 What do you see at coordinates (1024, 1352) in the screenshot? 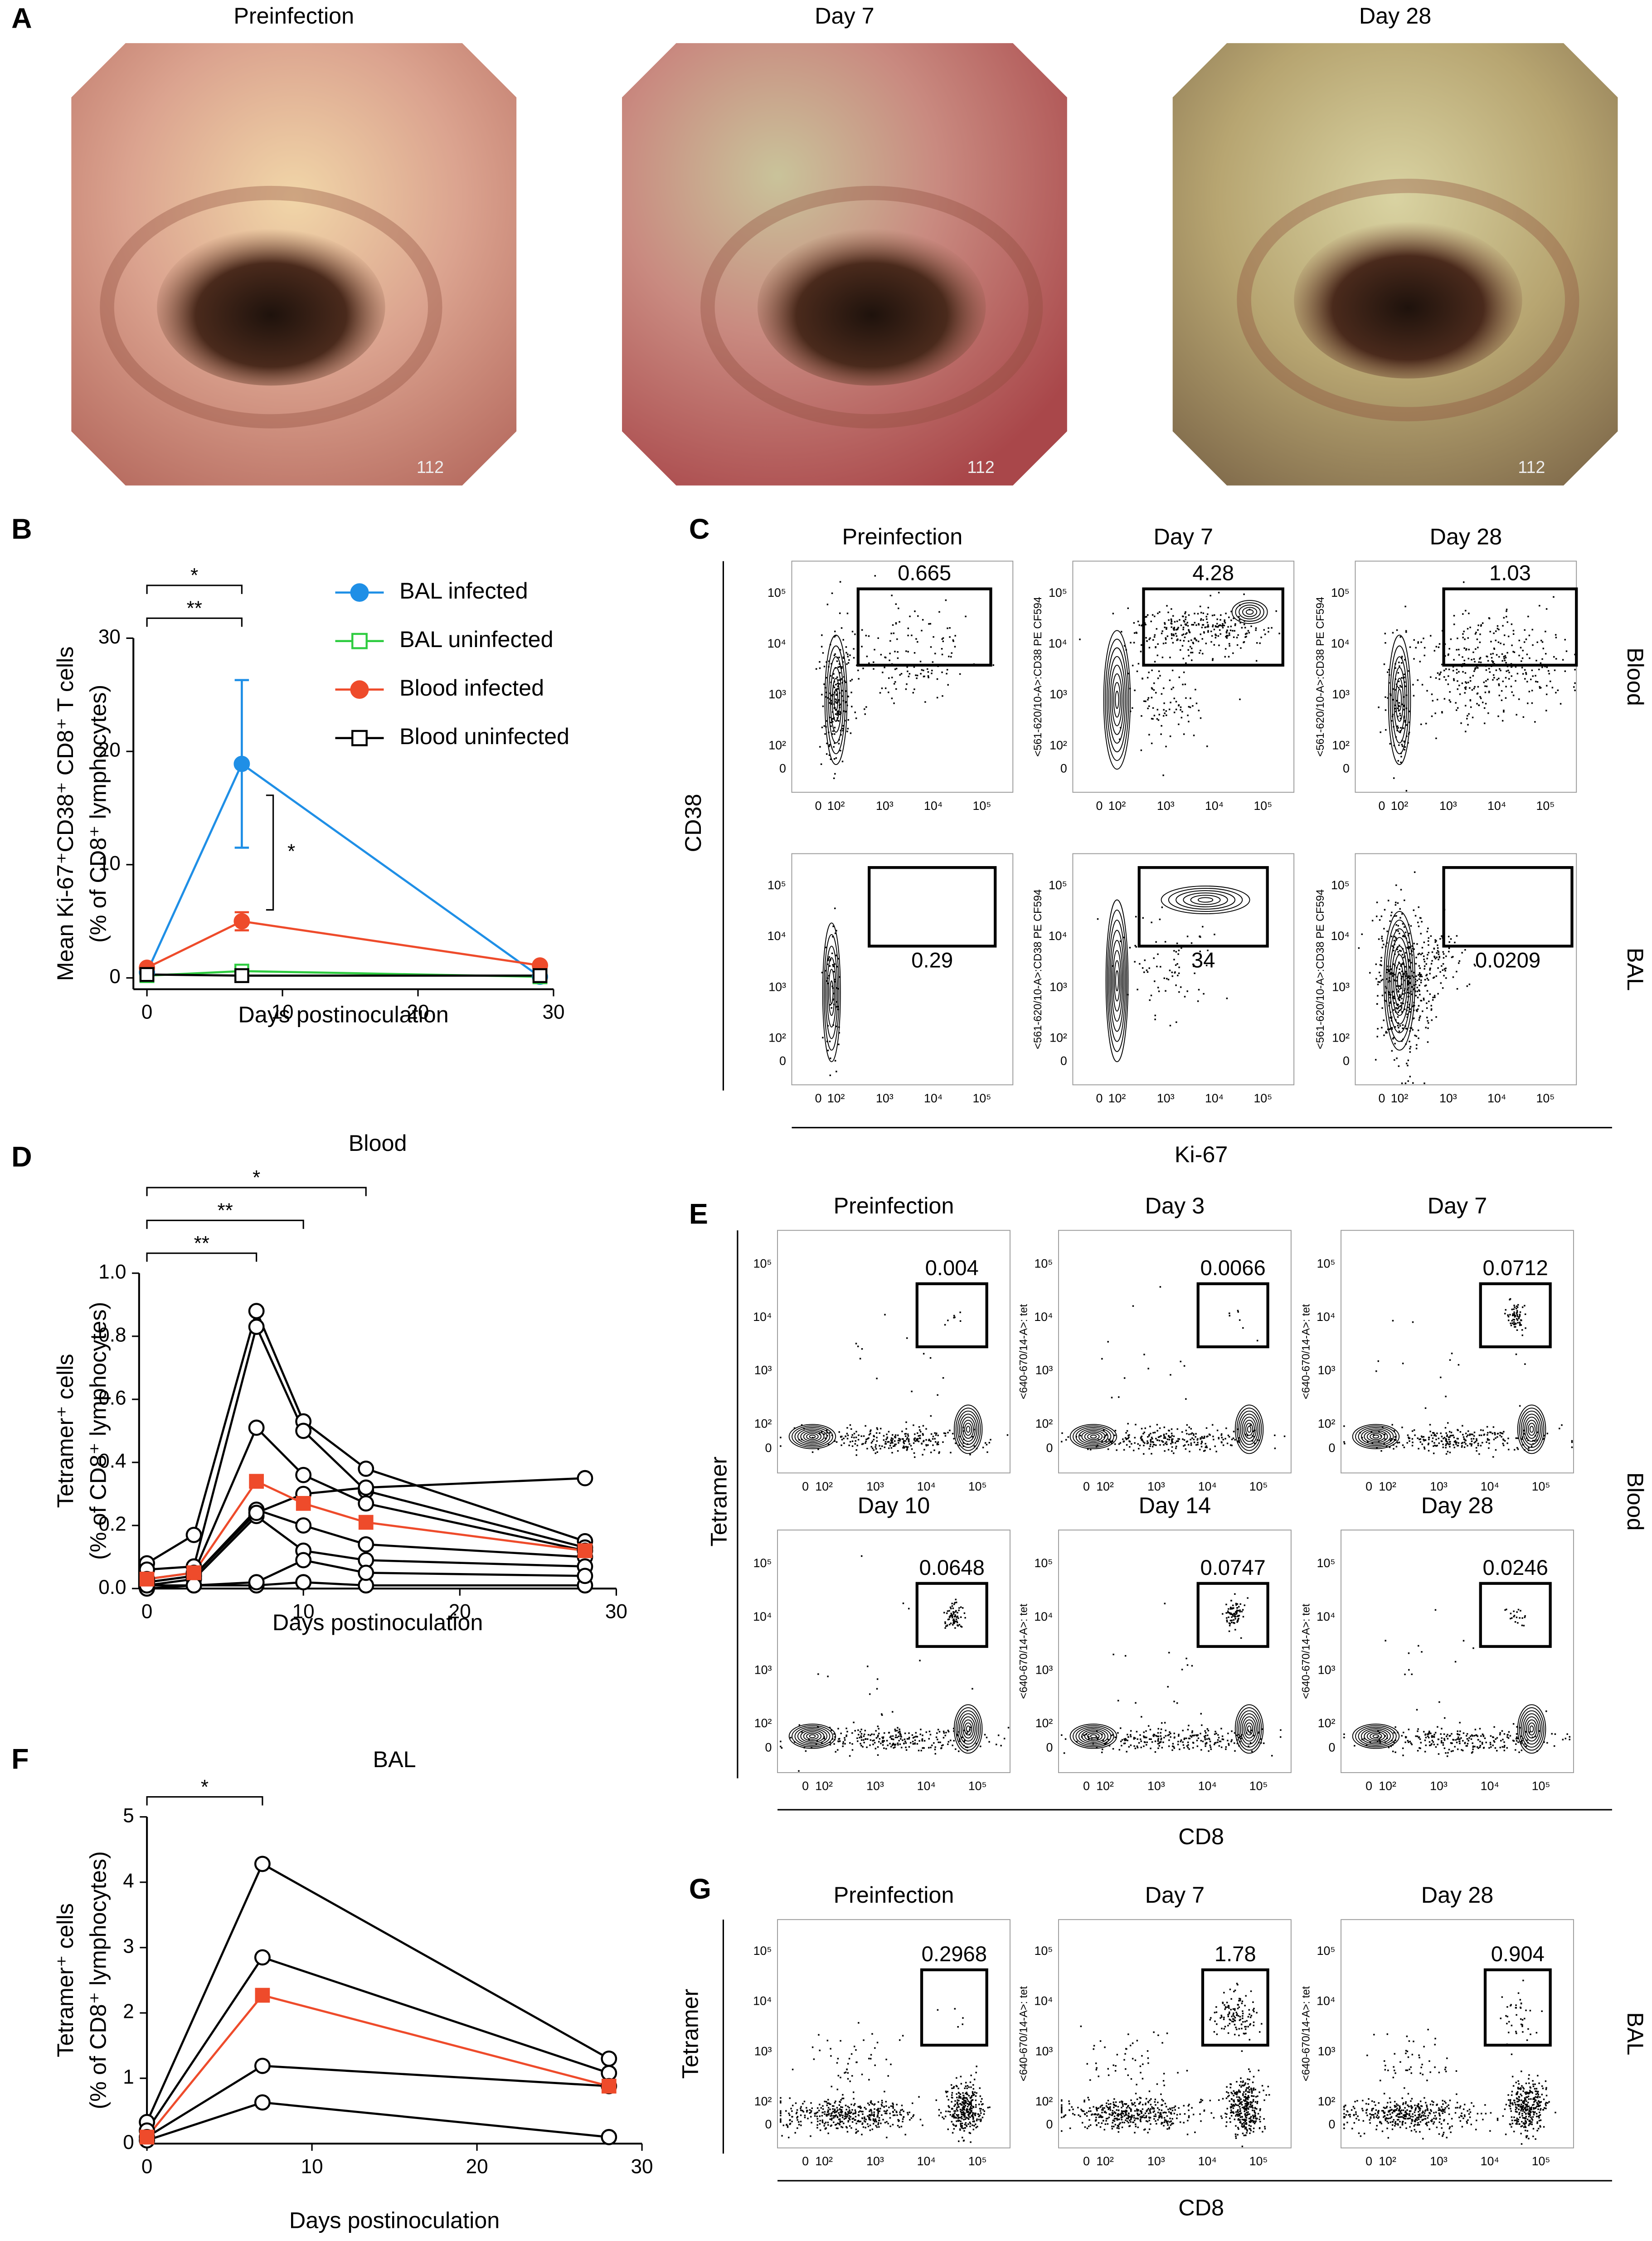
I see `channel-label: <640-670/14-A>: tet` at bounding box center [1024, 1352].